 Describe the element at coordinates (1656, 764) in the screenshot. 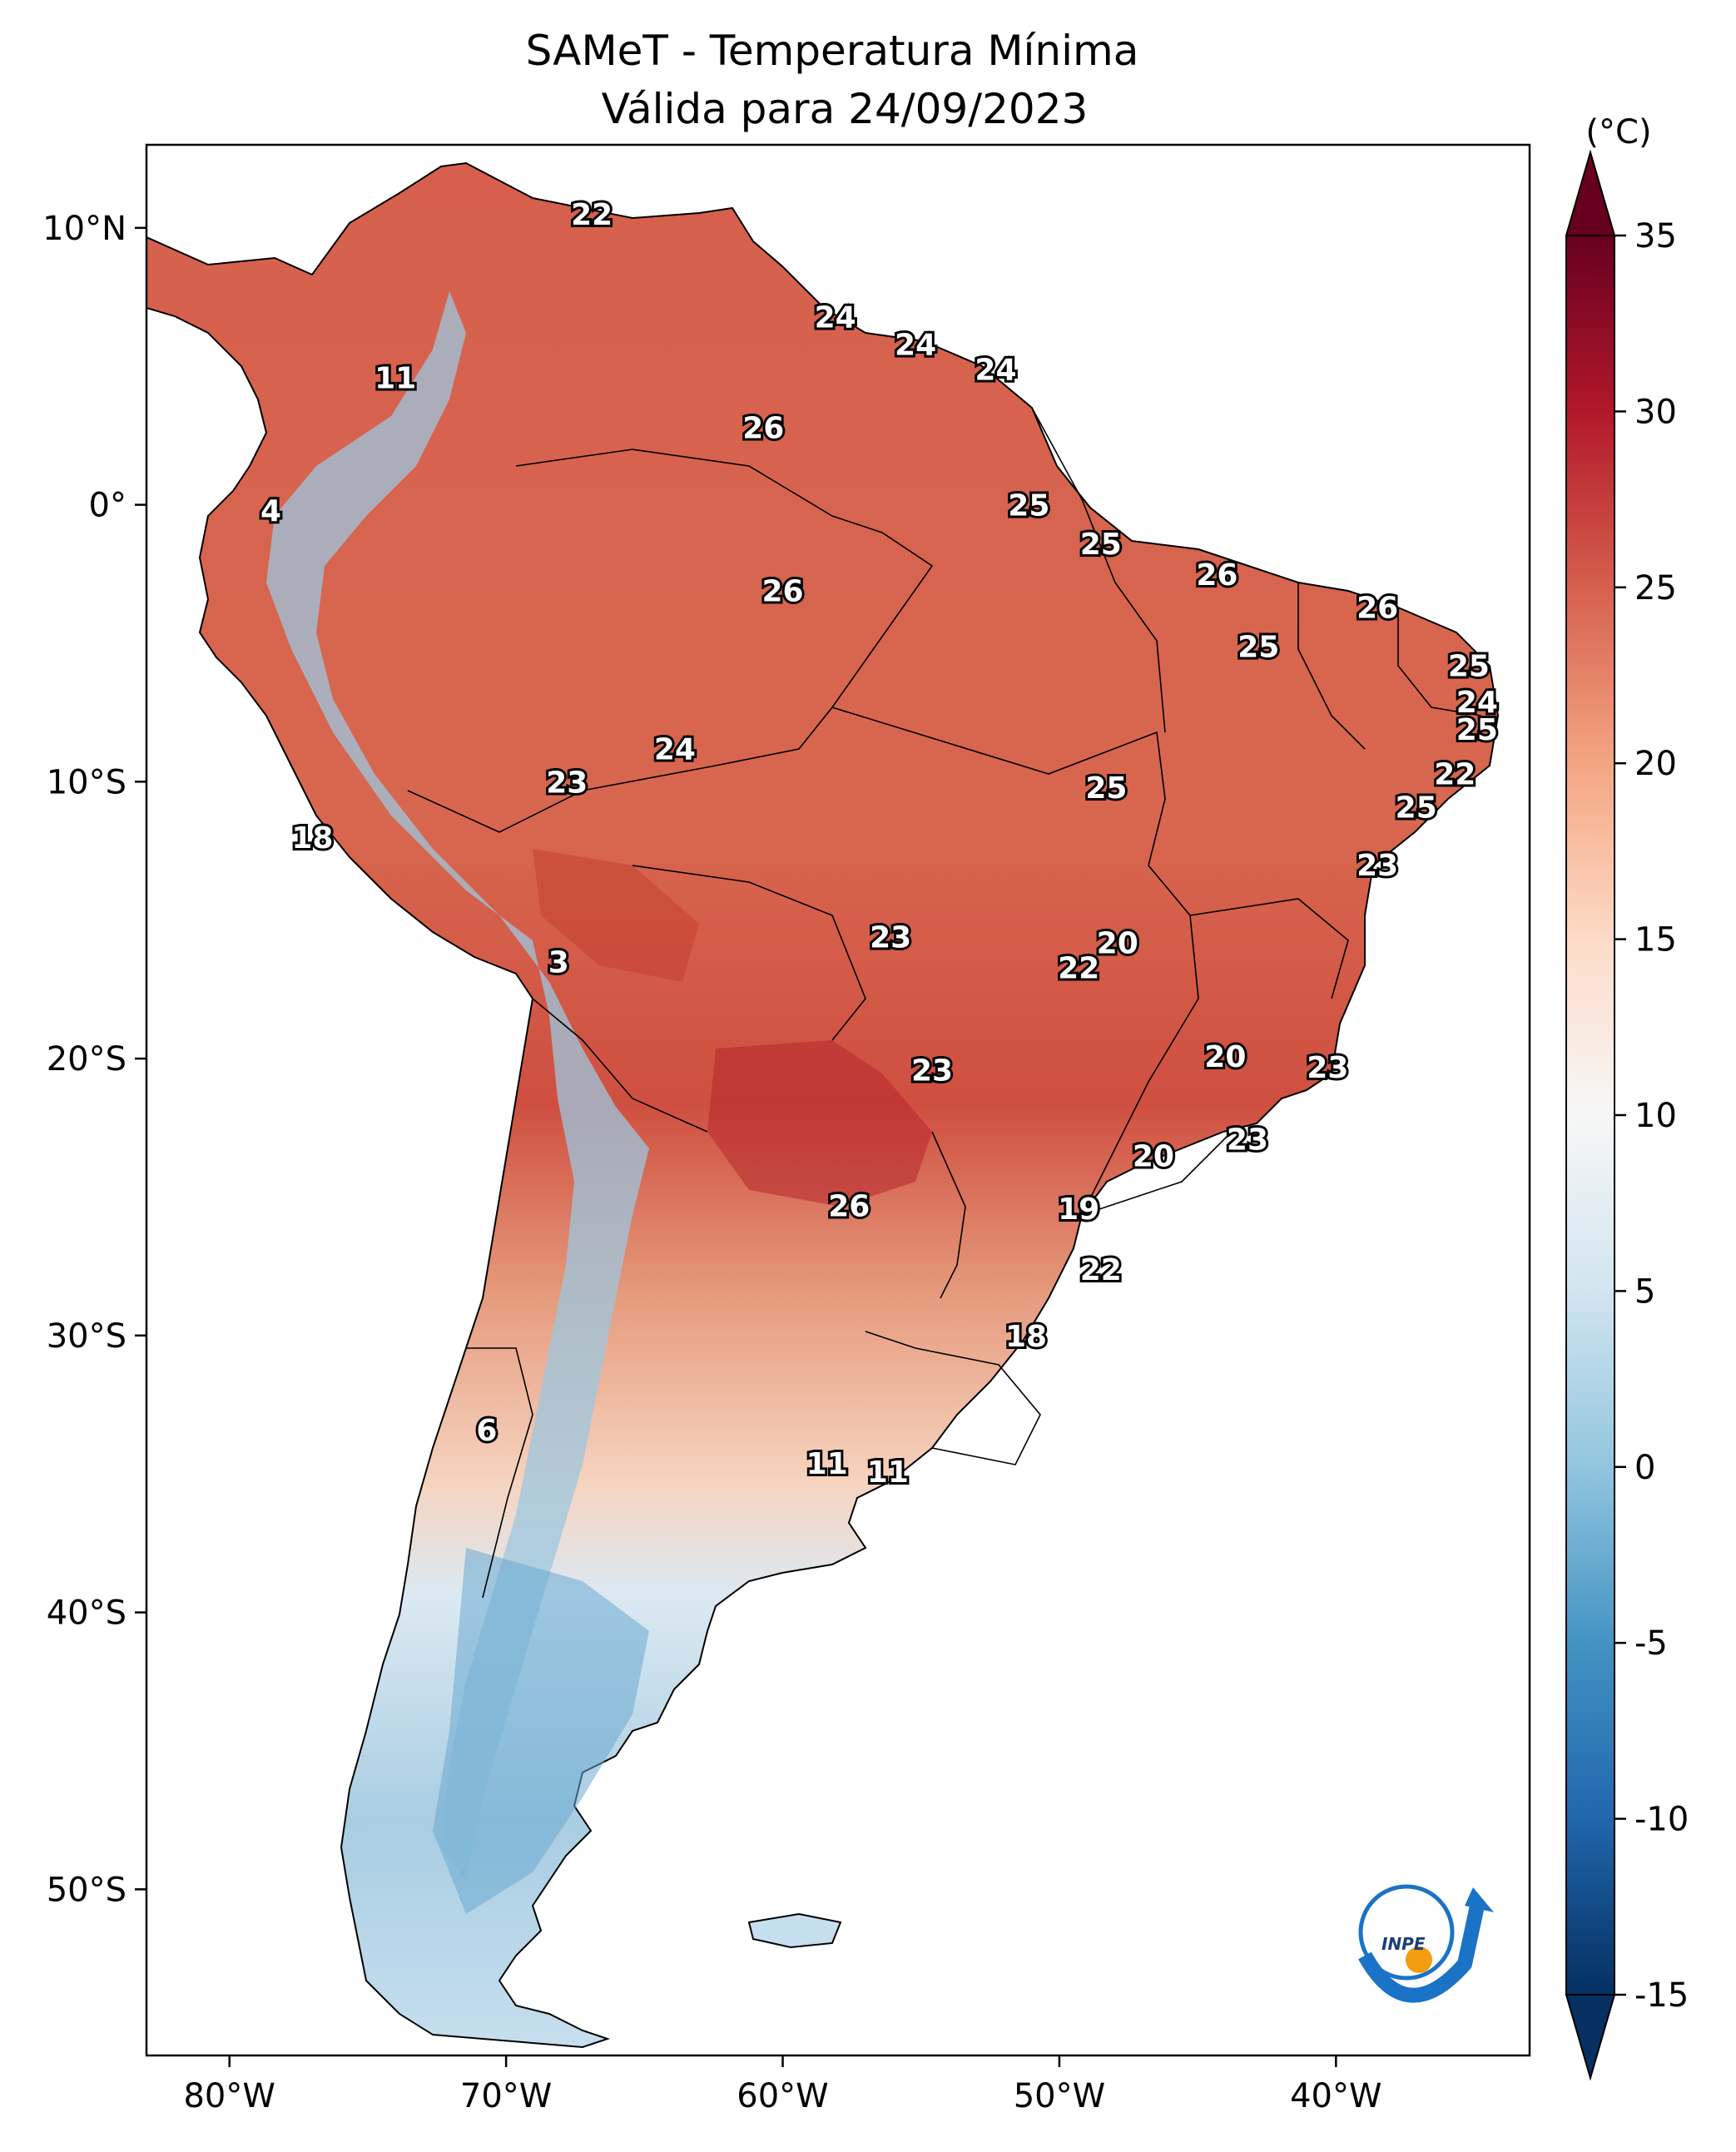

I see `colorbar-tick-label: 20` at that location.